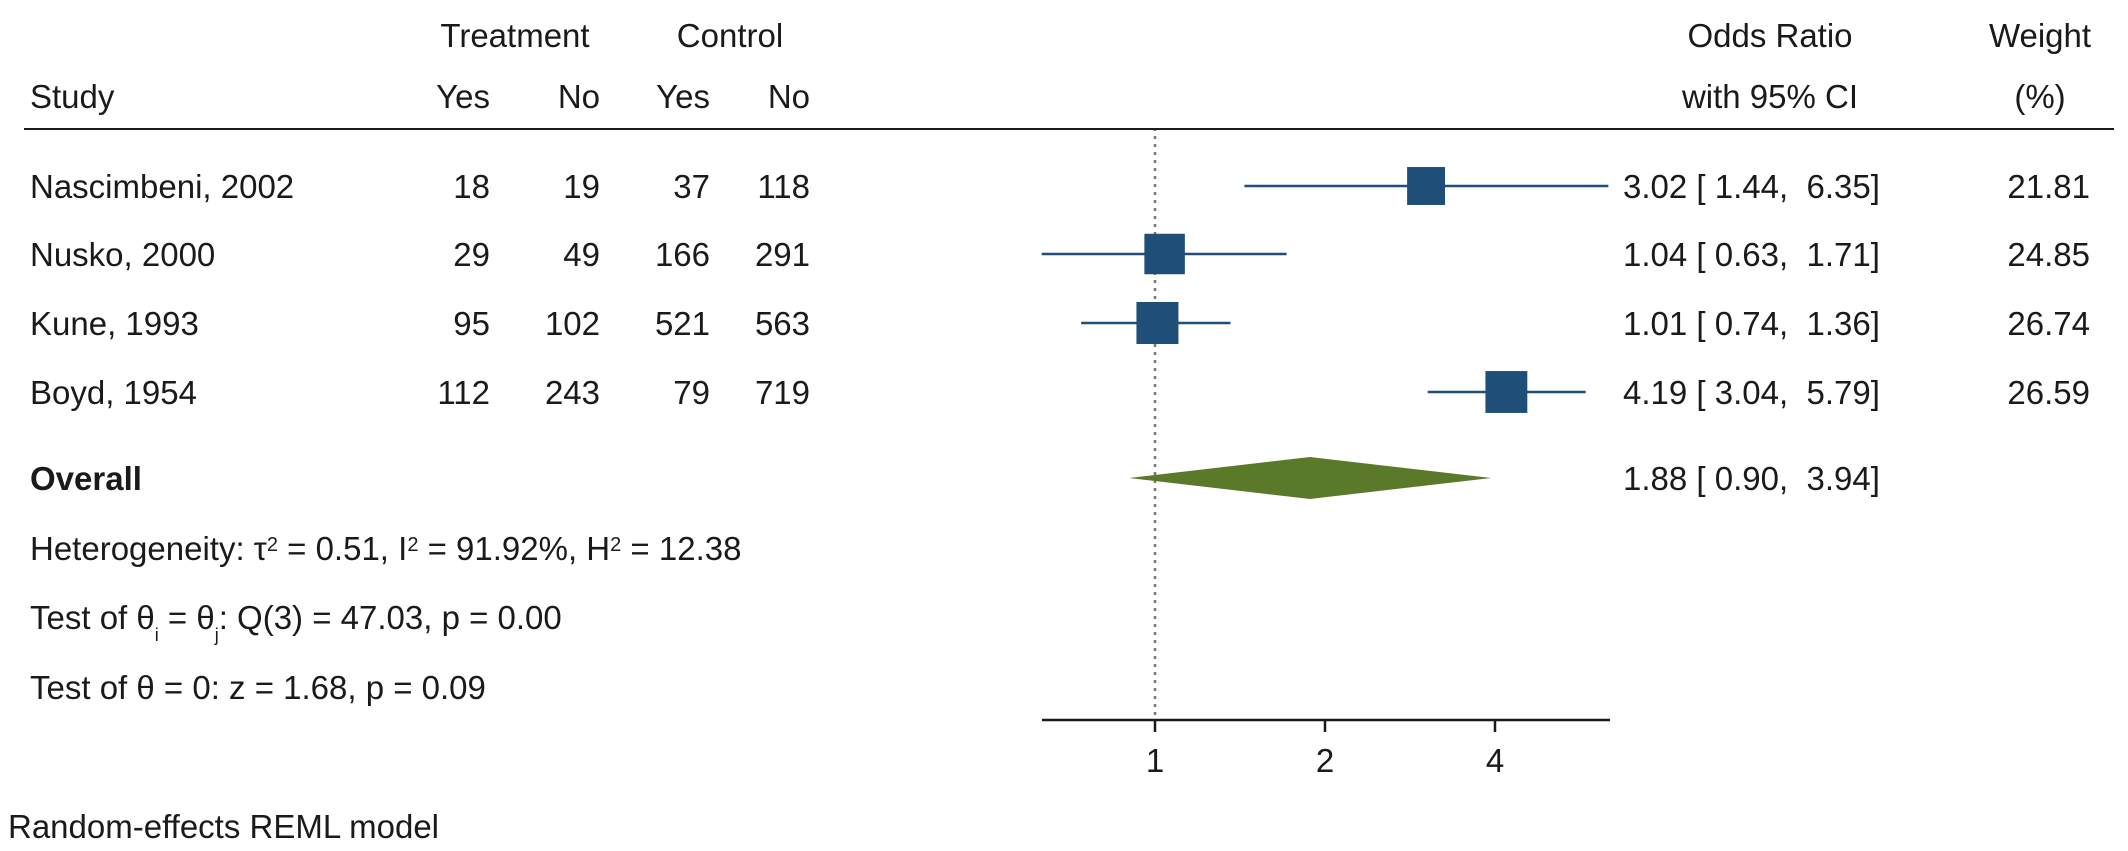 This screenshot has height=851, width=2128. What do you see at coordinates (2048, 392) in the screenshot?
I see `weight-value: 26.59` at bounding box center [2048, 392].